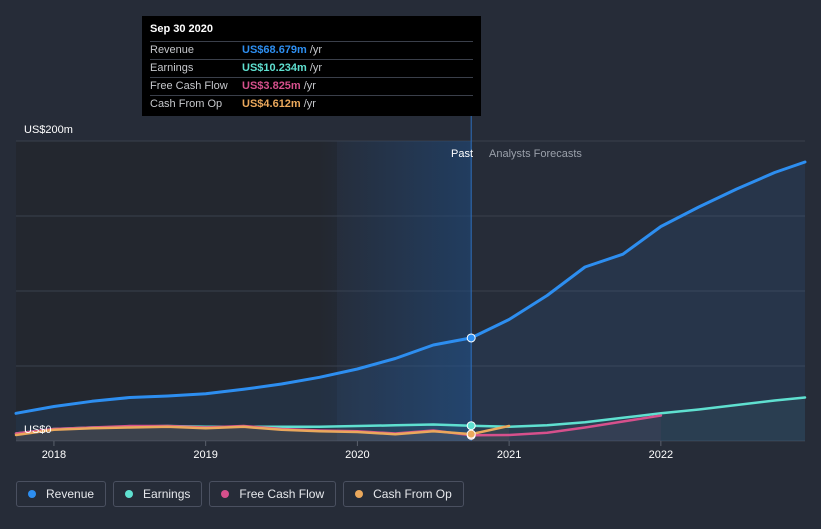 This screenshot has height=529, width=821. I want to click on tooltip-label: Revenue, so click(172, 50).